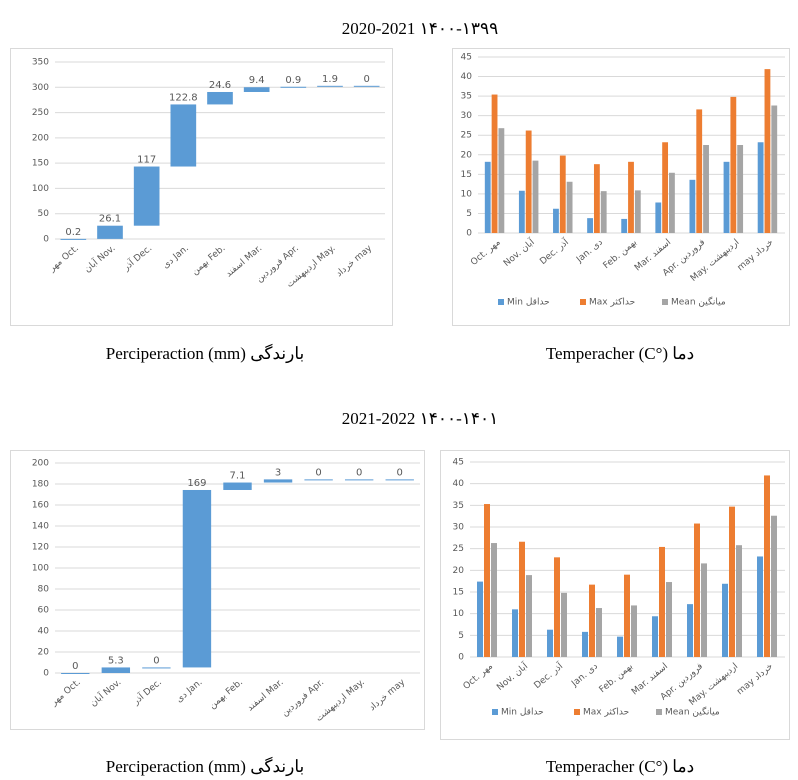  I want to click on y-tick-label: 45, so click(458, 463).